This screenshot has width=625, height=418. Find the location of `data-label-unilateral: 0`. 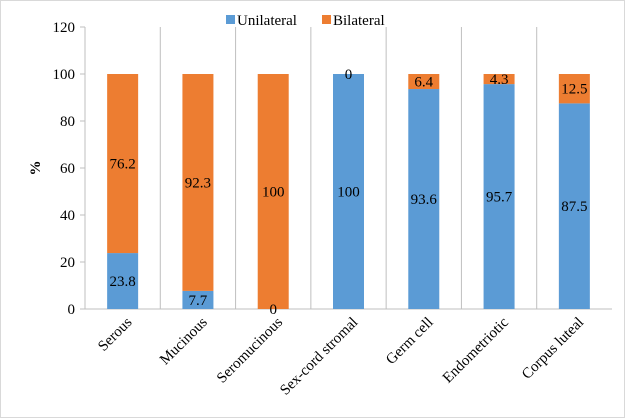

data-label-unilateral: 0 is located at coordinates (273, 310).